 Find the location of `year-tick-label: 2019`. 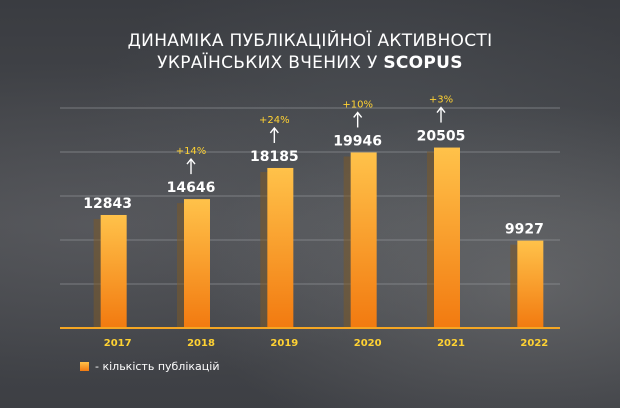

year-tick-label: 2019 is located at coordinates (284, 343).